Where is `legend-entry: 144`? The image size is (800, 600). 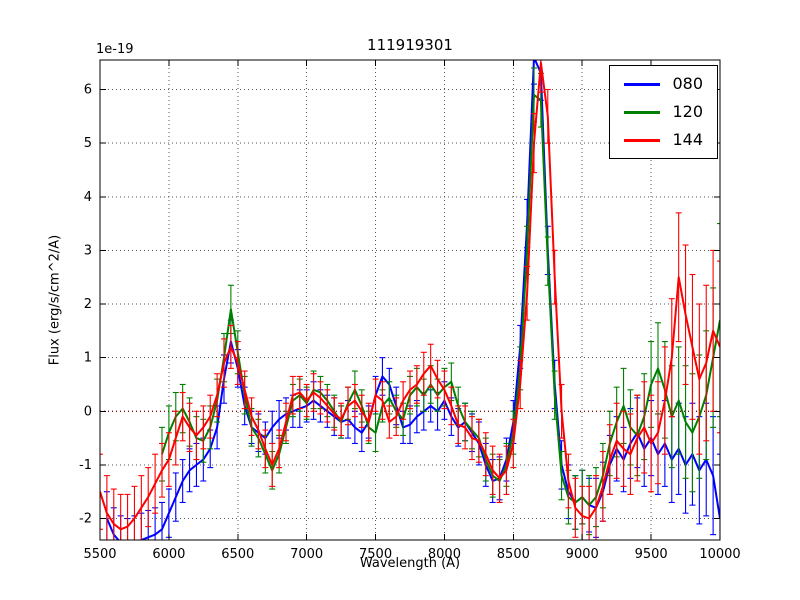
legend-entry: 144 is located at coordinates (663, 140).